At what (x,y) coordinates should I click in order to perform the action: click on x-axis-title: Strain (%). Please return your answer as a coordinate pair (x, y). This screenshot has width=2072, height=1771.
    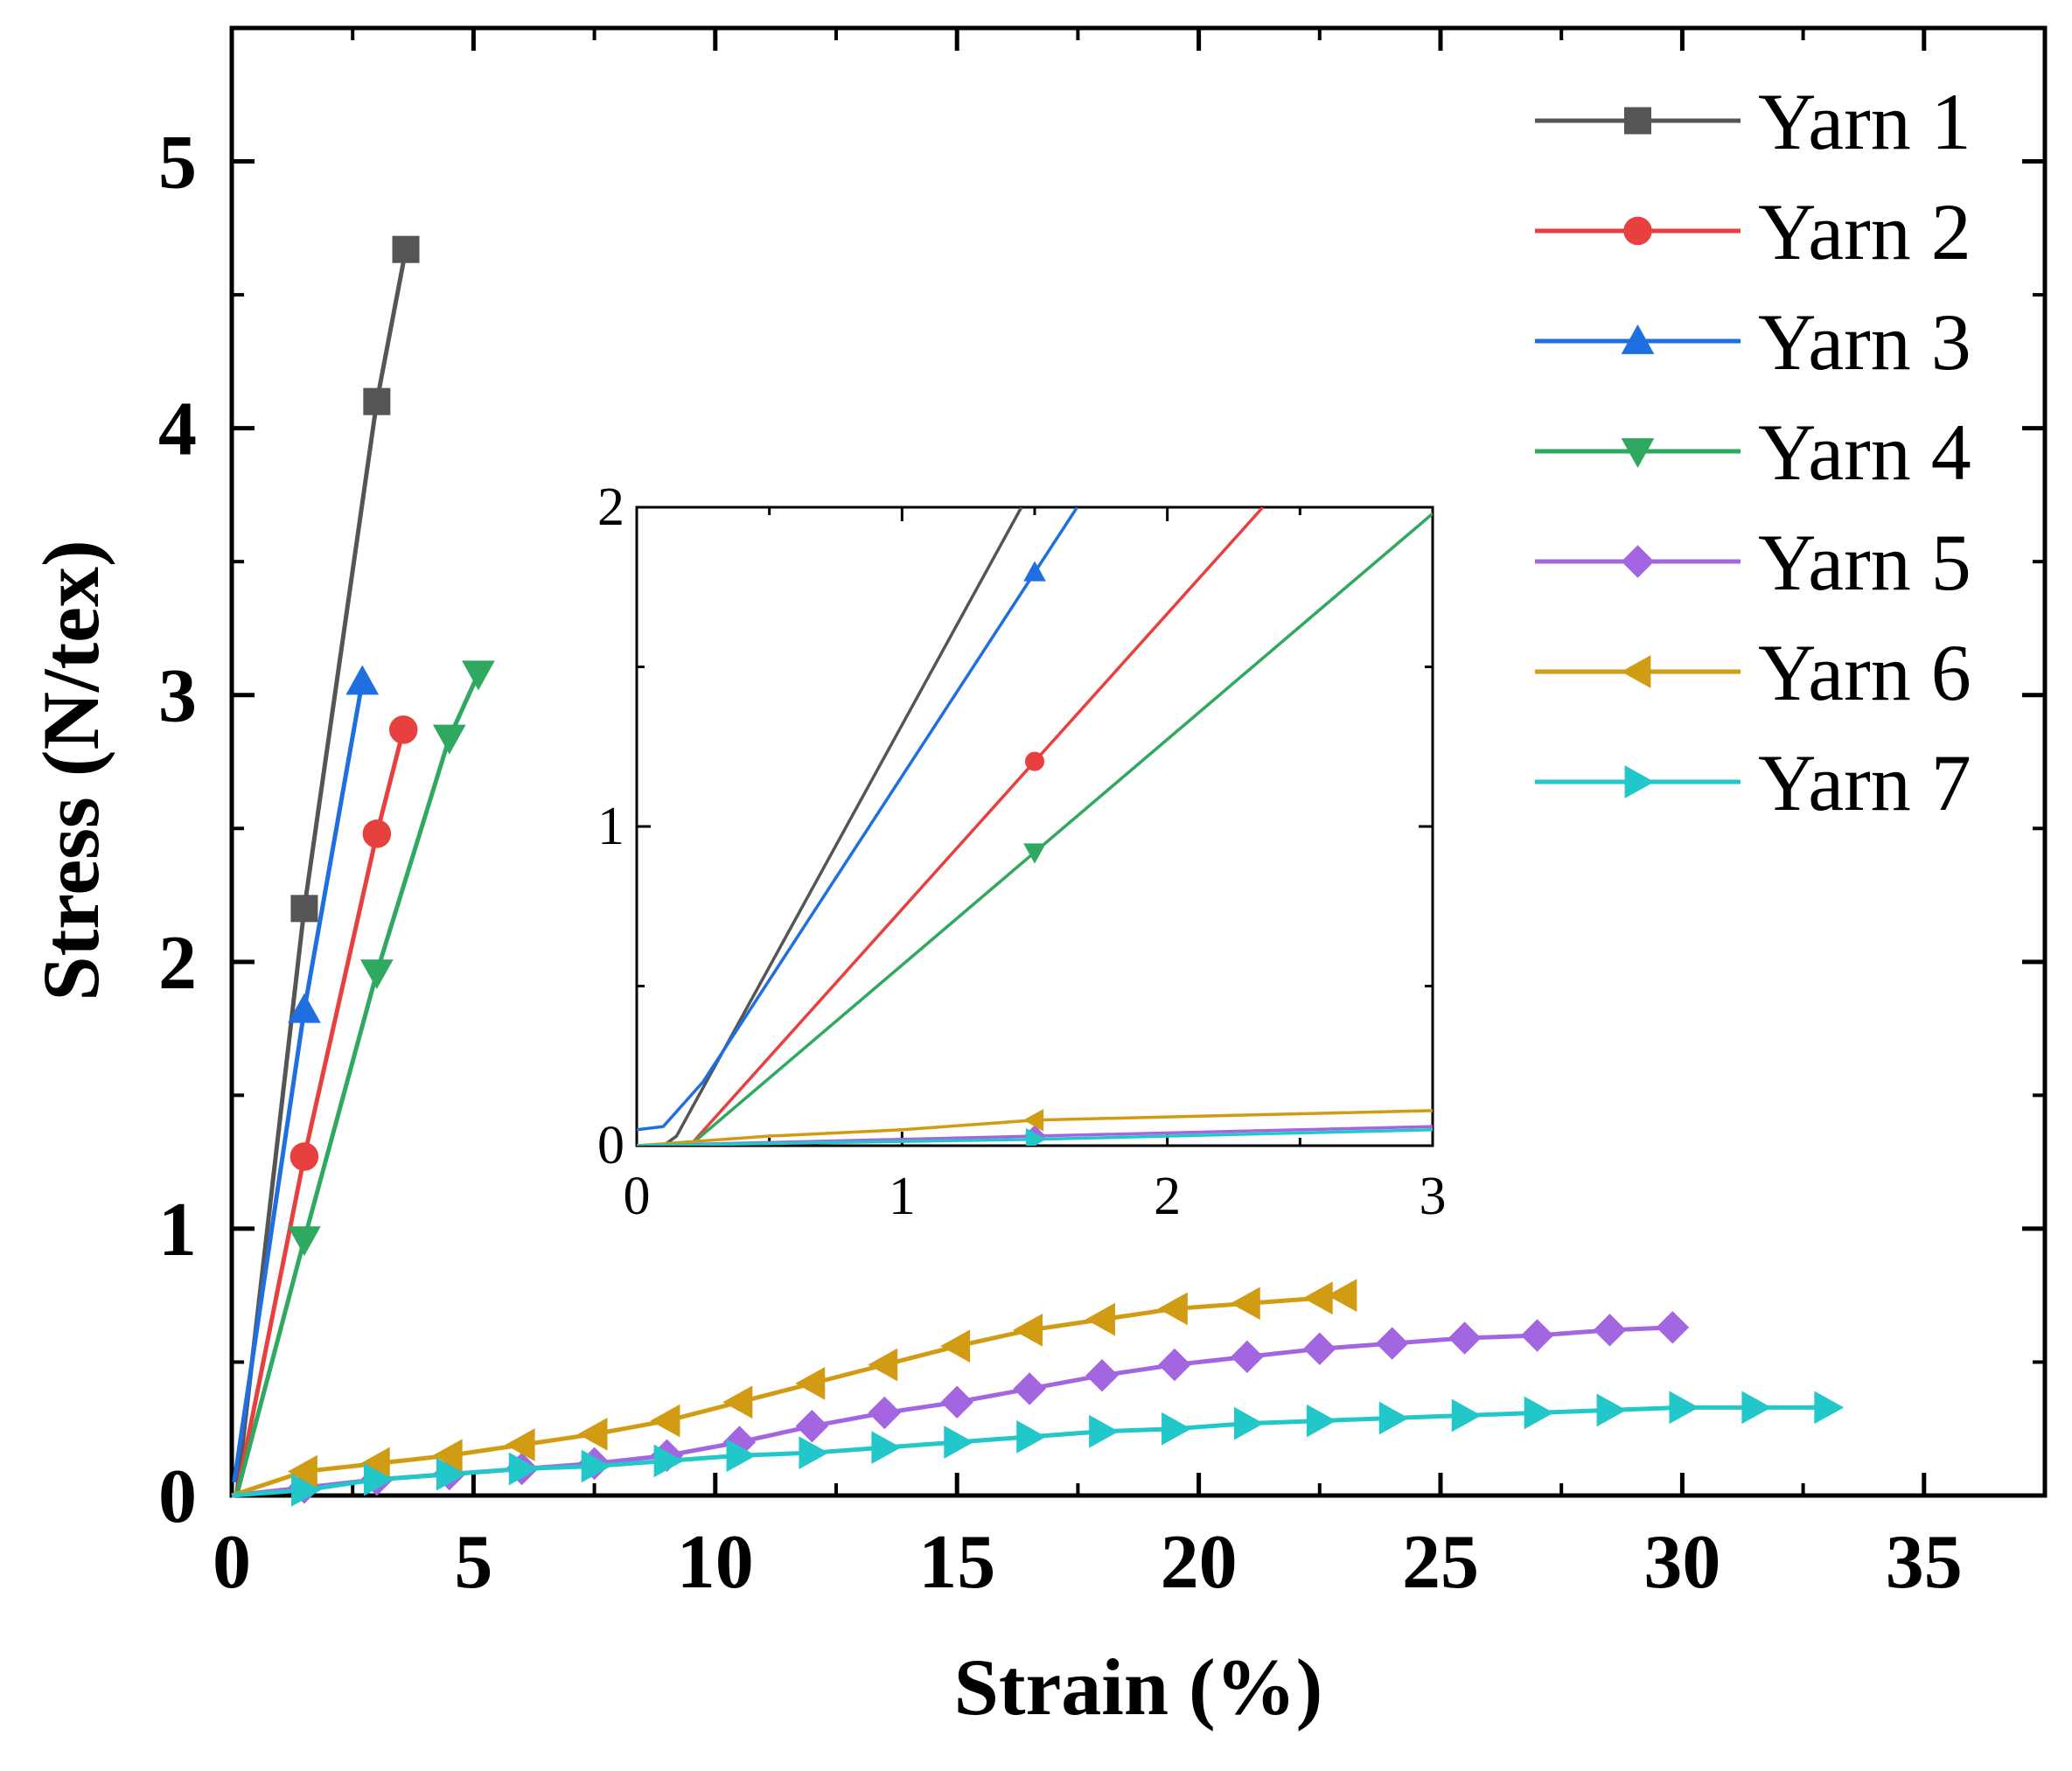
    Looking at the image, I should click on (1138, 1687).